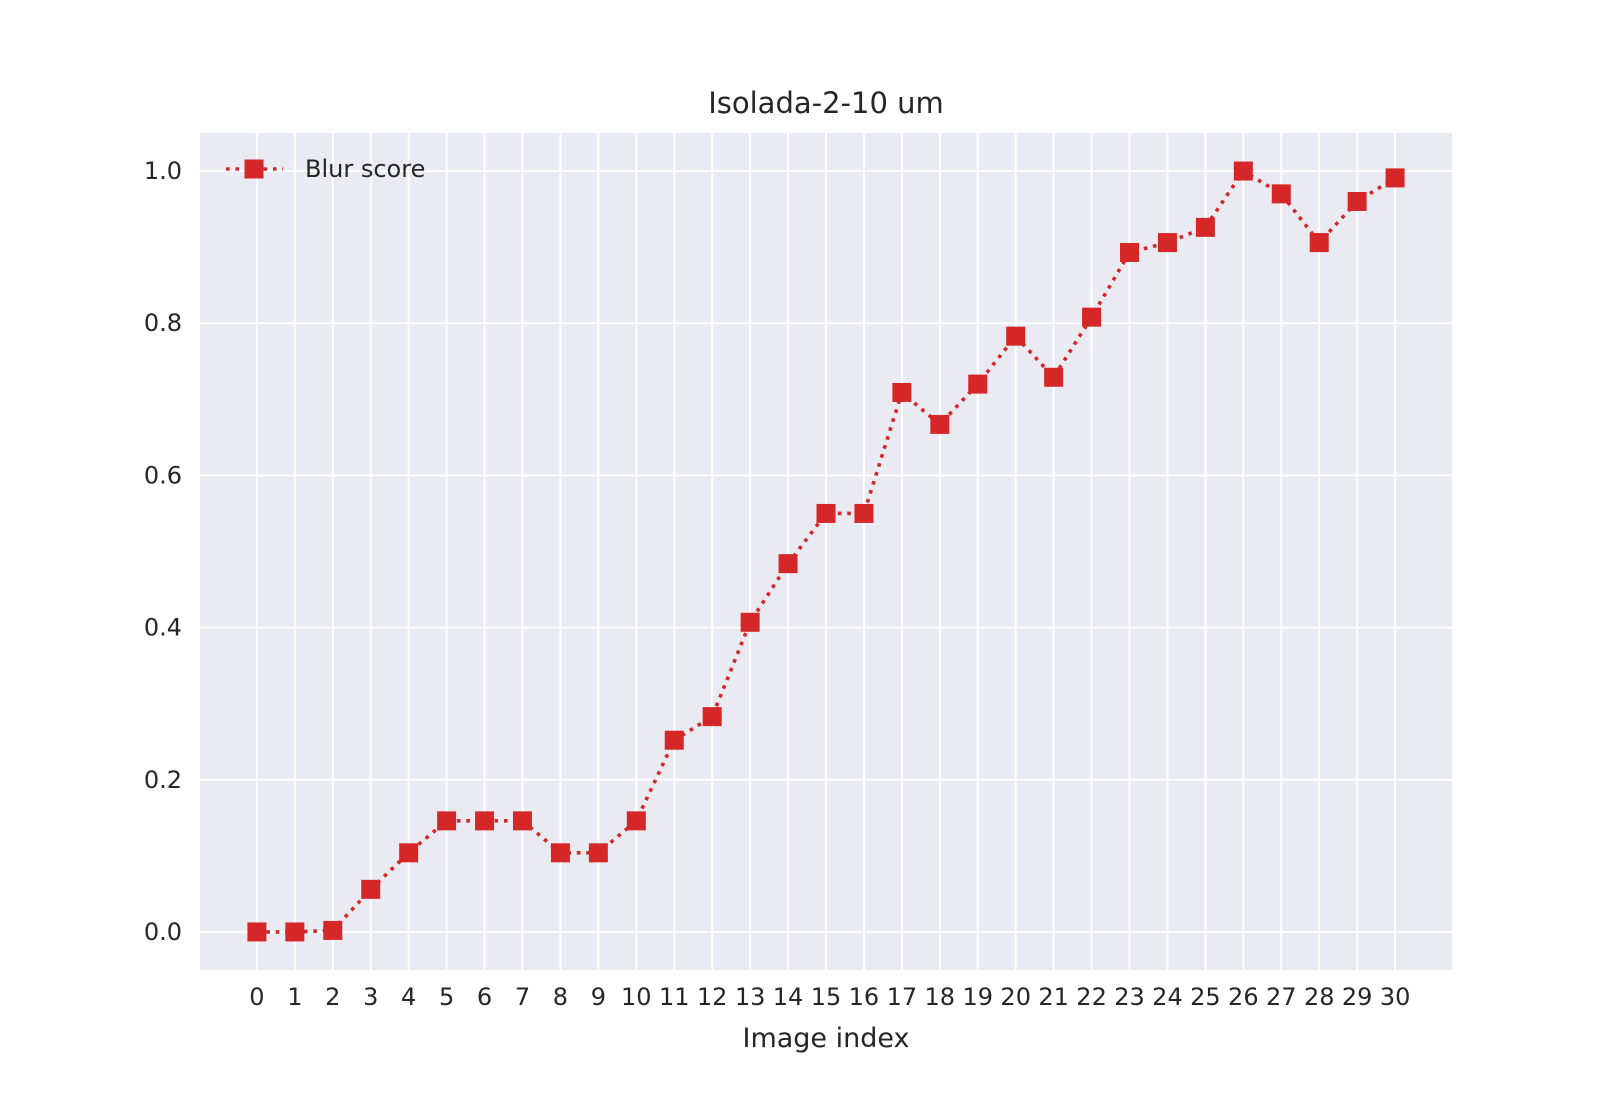 This screenshot has width=1600, height=1104. Describe the element at coordinates (1167, 997) in the screenshot. I see `x-tick-label: 24` at that location.